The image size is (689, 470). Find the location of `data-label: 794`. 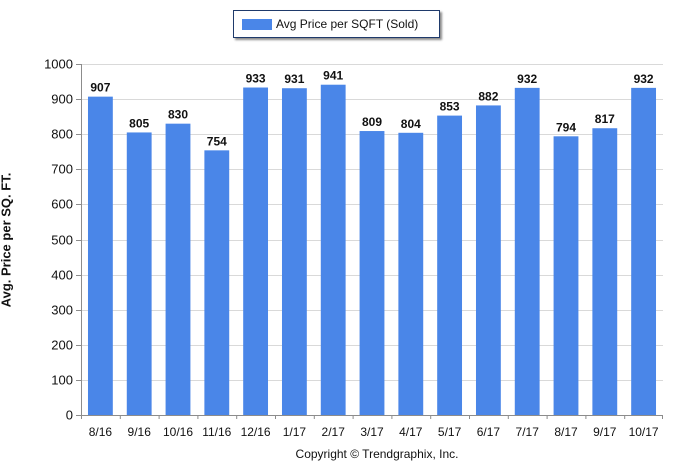

data-label: 794 is located at coordinates (566, 127).